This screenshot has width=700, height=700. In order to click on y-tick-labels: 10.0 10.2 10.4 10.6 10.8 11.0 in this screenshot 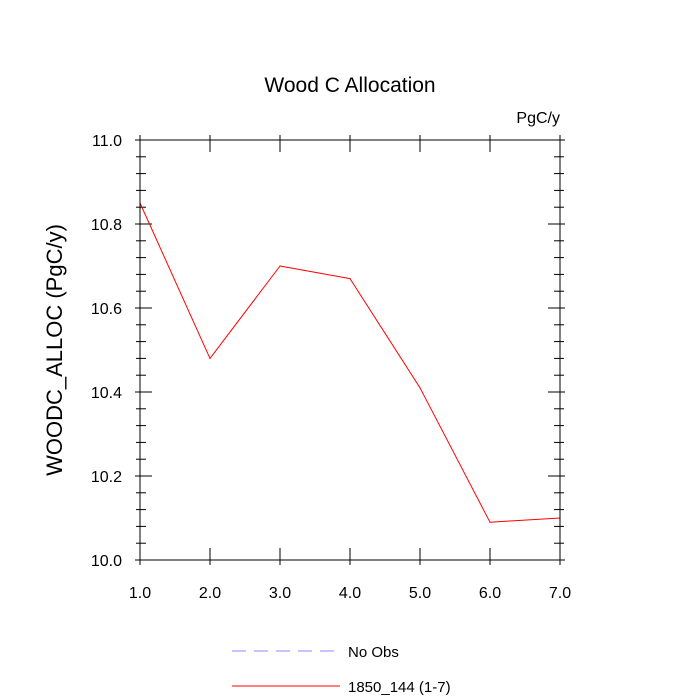, I will do `click(106, 351)`.